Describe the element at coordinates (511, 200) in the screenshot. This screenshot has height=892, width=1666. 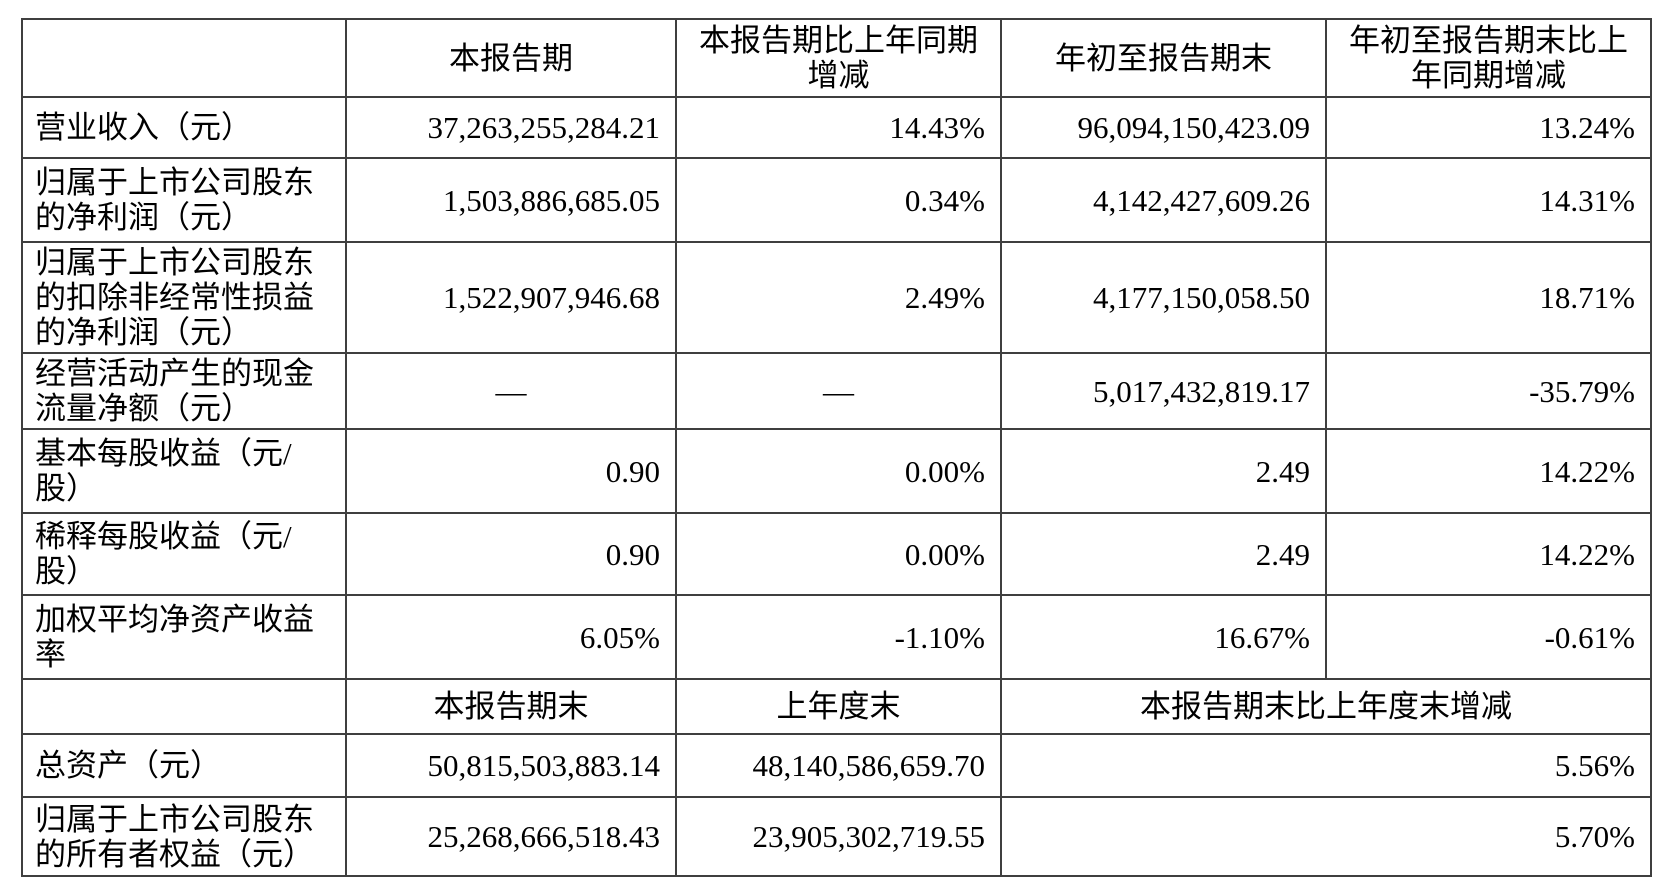
I see `value-cell: 1,503,886,685.05` at that location.